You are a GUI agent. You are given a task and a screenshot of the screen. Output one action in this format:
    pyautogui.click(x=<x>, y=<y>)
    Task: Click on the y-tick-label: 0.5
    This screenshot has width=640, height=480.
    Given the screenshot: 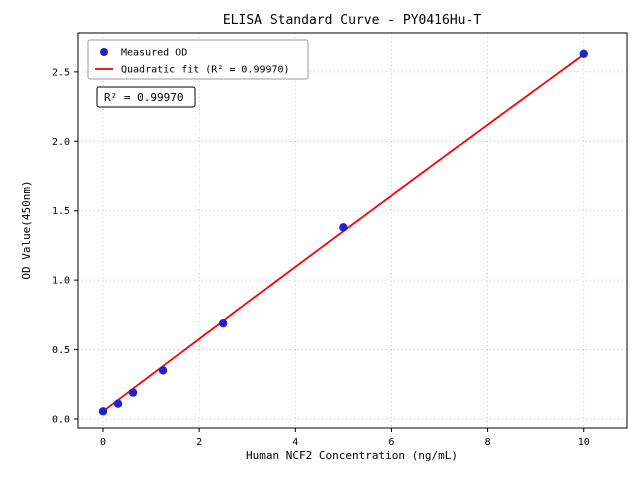 What is the action you would take?
    pyautogui.click(x=61, y=350)
    